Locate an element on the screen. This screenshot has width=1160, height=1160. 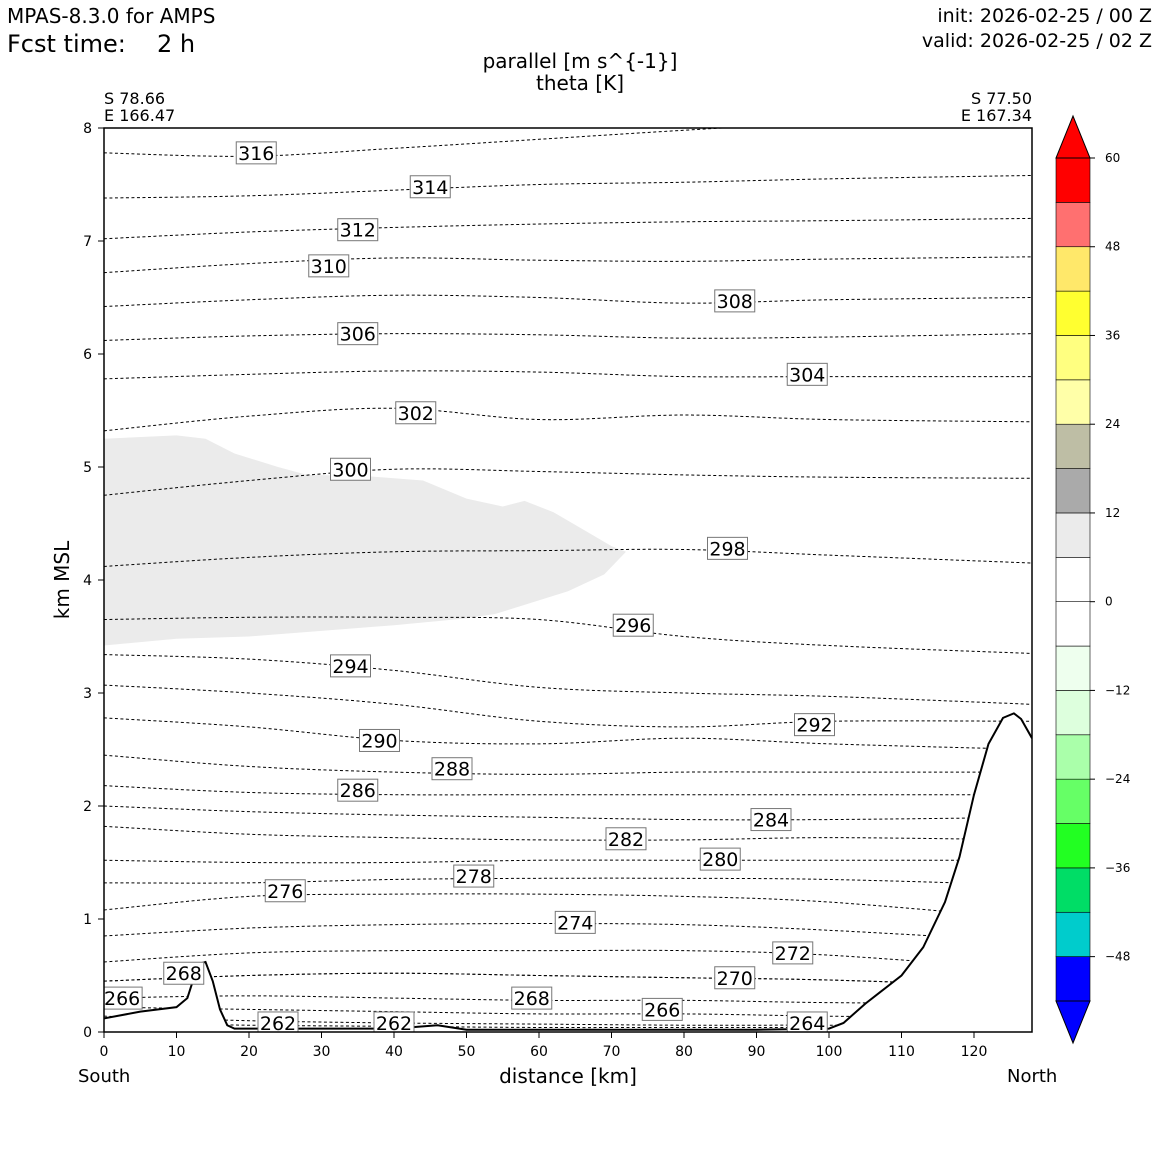
contour-label-288: 288 is located at coordinates (452, 769).